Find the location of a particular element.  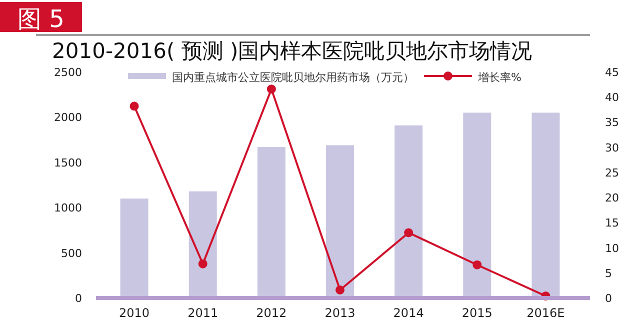

legend-label: 增长率% is located at coordinates (499, 77).